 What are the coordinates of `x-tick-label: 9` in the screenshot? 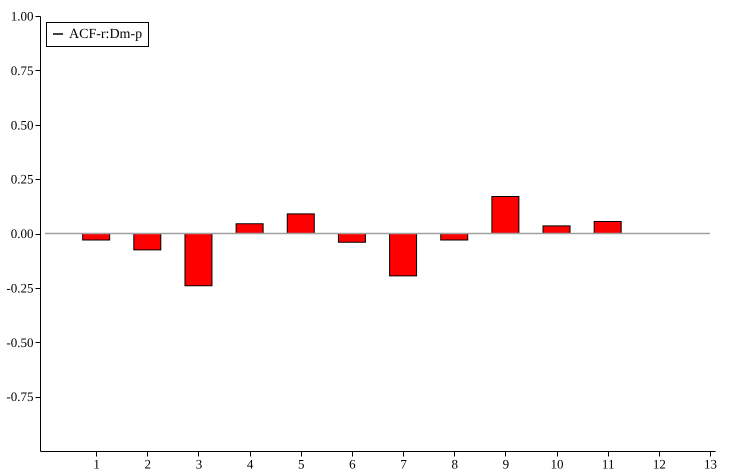 It's located at (506, 464).